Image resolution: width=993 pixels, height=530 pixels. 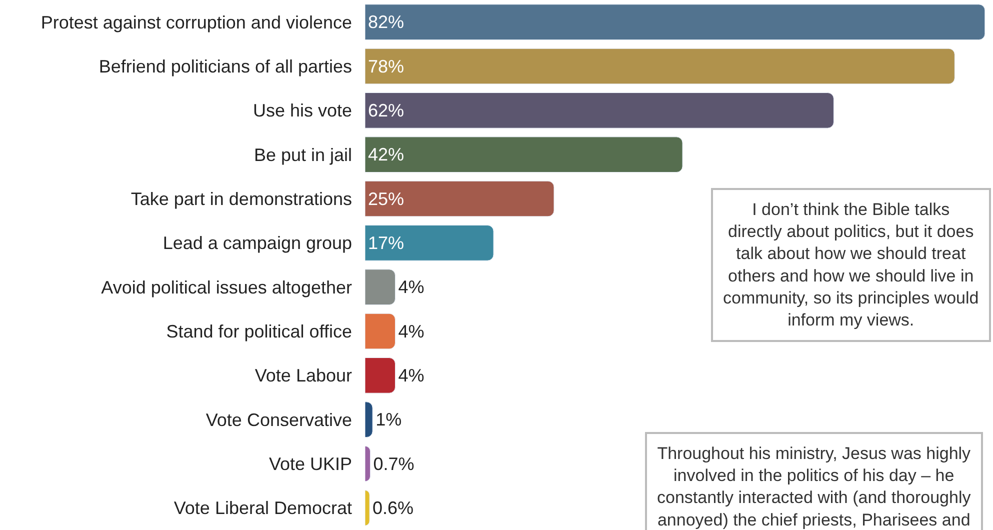 I want to click on y-tick-label: Avoid political issues altogether, so click(x=226, y=287).